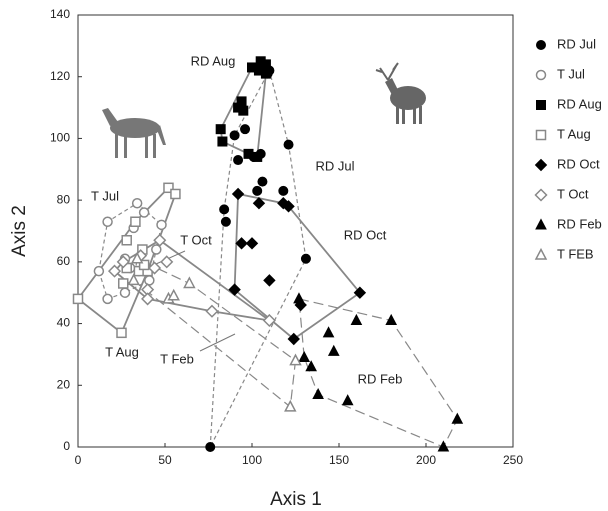 This screenshot has width=608, height=511. Describe the element at coordinates (213, 60) in the screenshot. I see `annotation: RD Aug` at that location.